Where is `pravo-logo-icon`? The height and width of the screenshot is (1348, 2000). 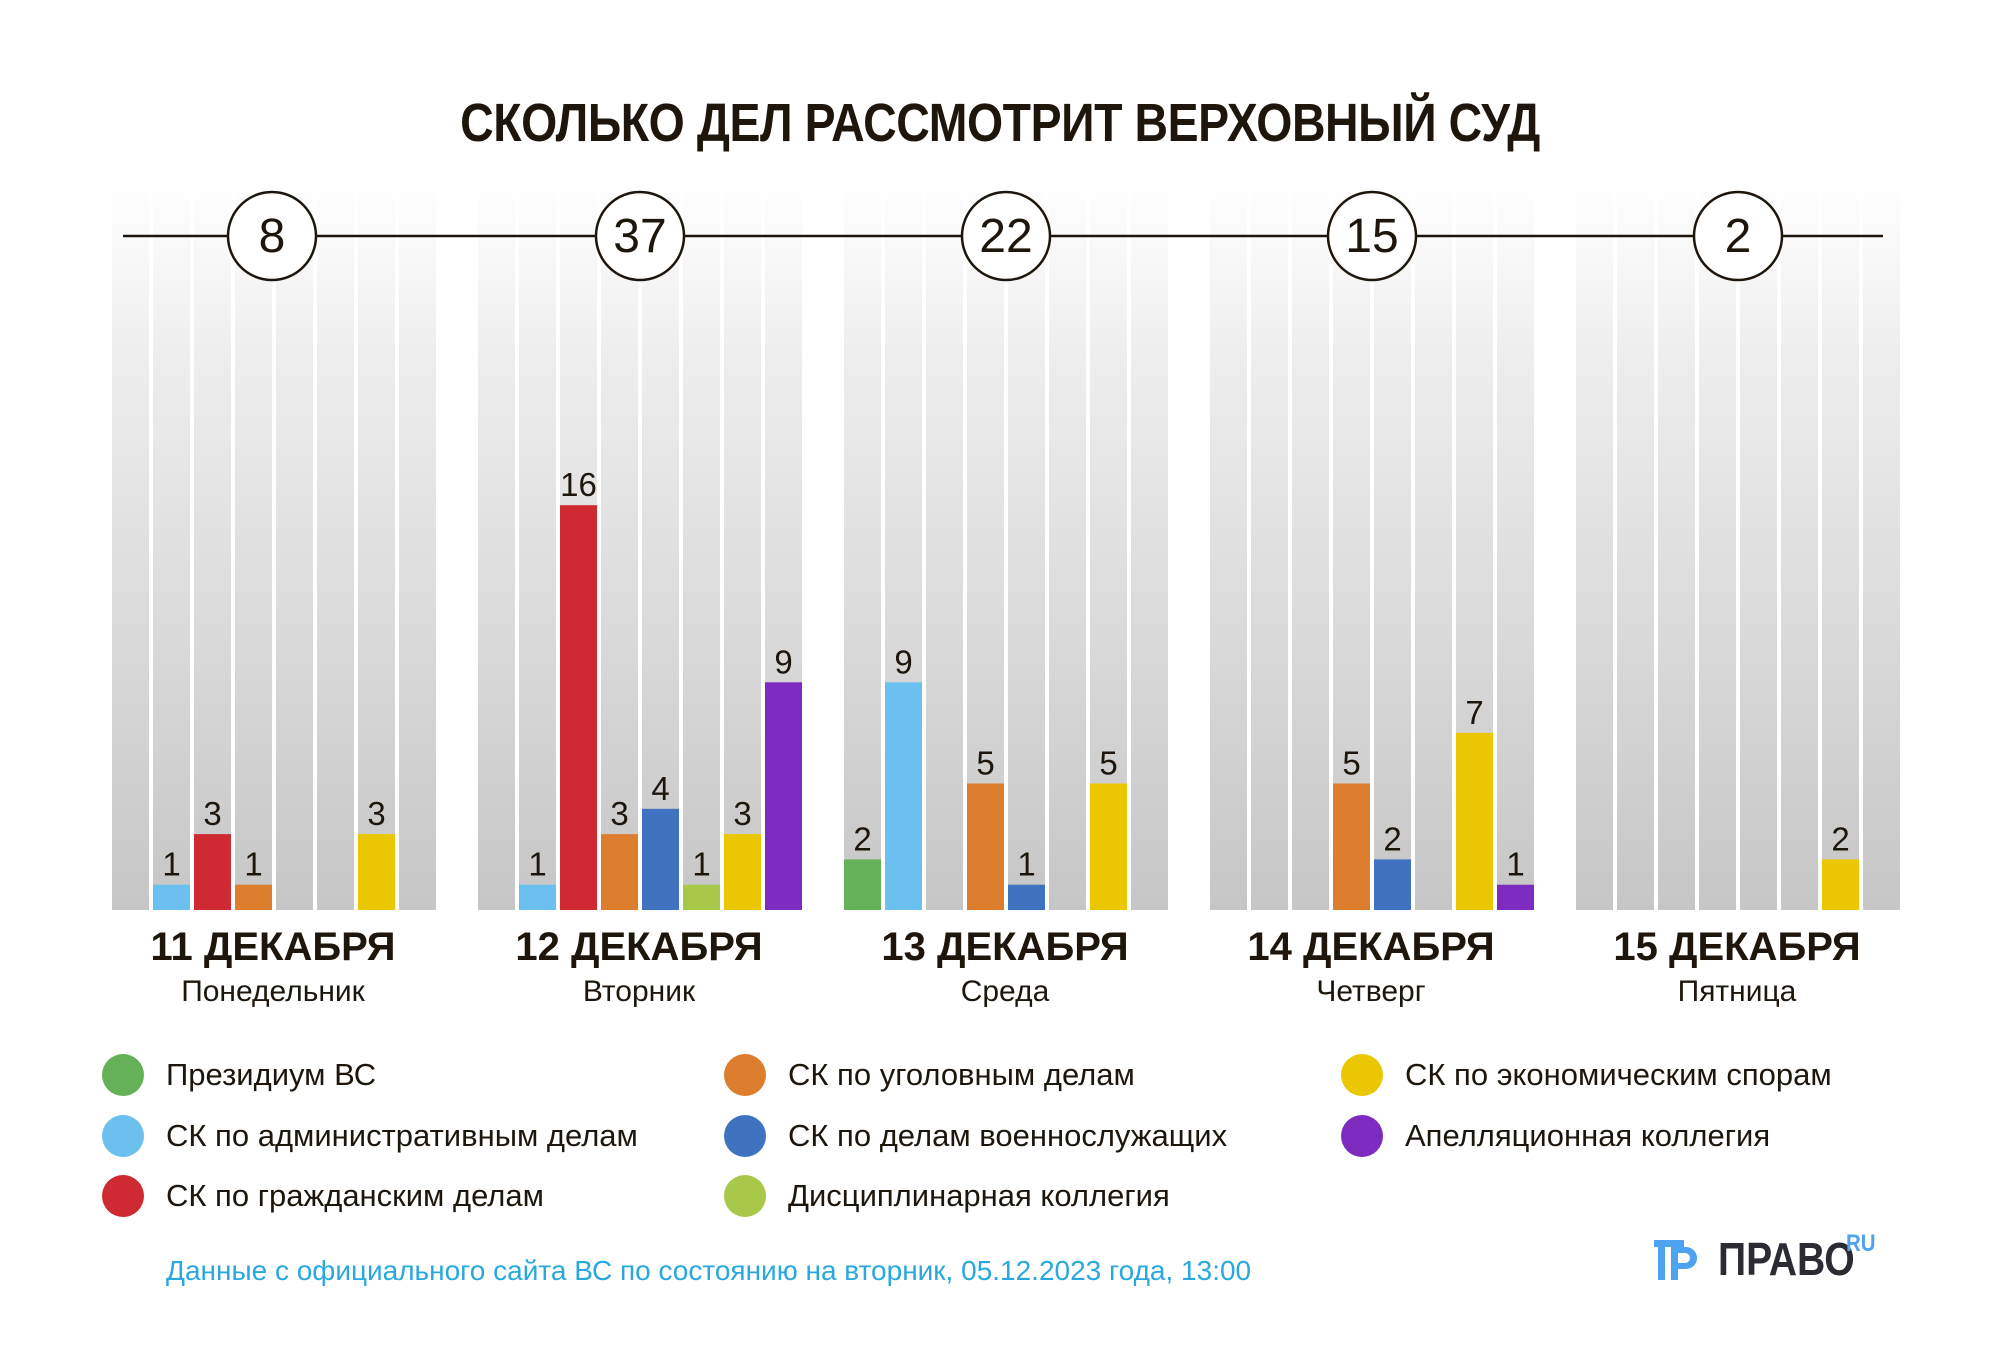
pravo-logo-icon is located at coordinates (1675, 1260).